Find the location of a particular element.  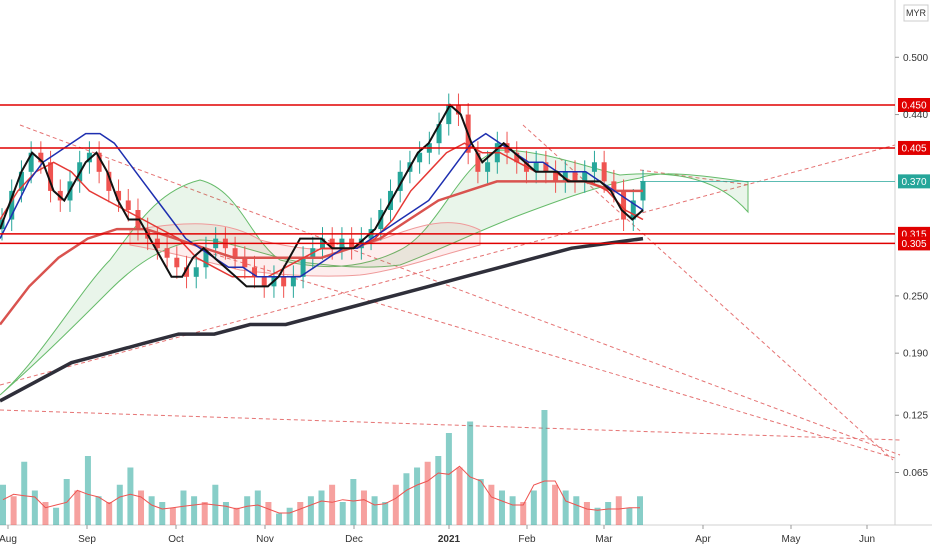

current-price-label: 0.370 is located at coordinates (913, 182).